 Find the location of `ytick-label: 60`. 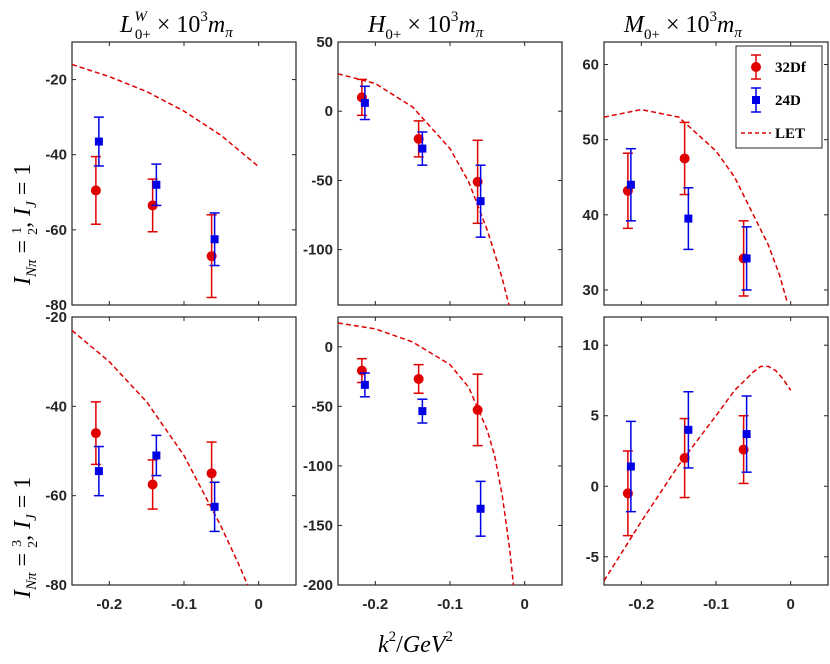

ytick-label: 60 is located at coordinates (590, 65).